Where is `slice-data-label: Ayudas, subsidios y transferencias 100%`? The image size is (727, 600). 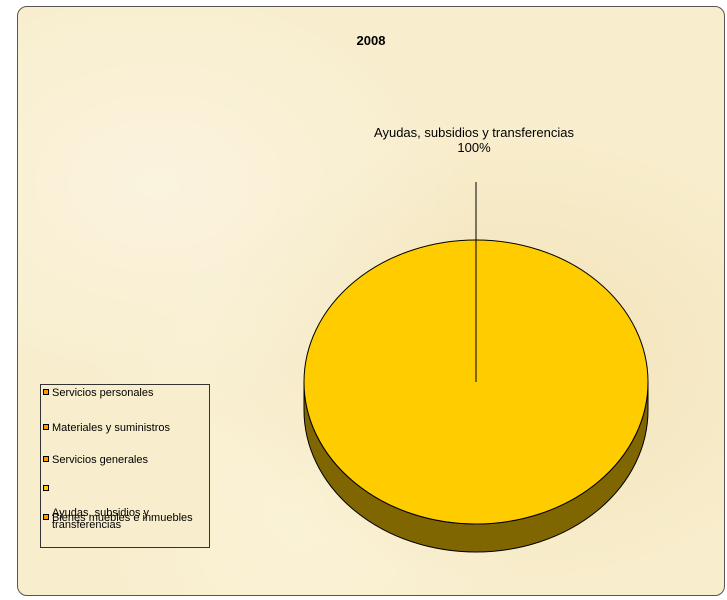 slice-data-label: Ayudas, subsidios y transferencias 100% is located at coordinates (474, 140).